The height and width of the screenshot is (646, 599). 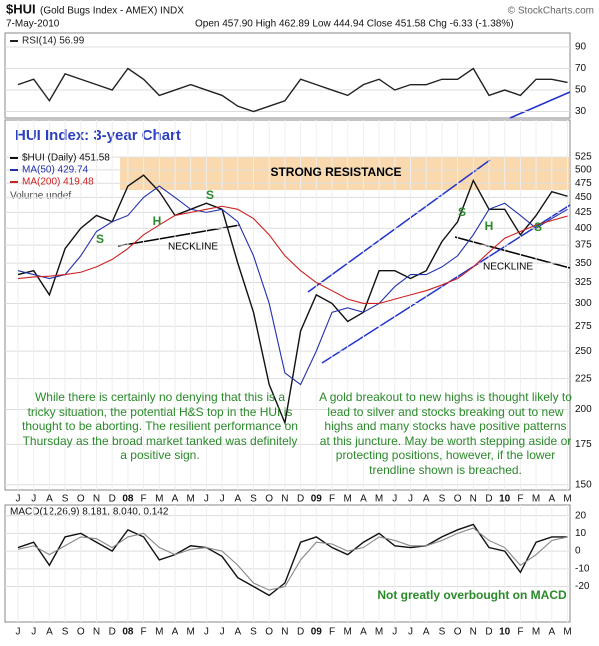 What do you see at coordinates (53, 41) in the screenshot?
I see `legend-label: RSI(14) 56.99` at bounding box center [53, 41].